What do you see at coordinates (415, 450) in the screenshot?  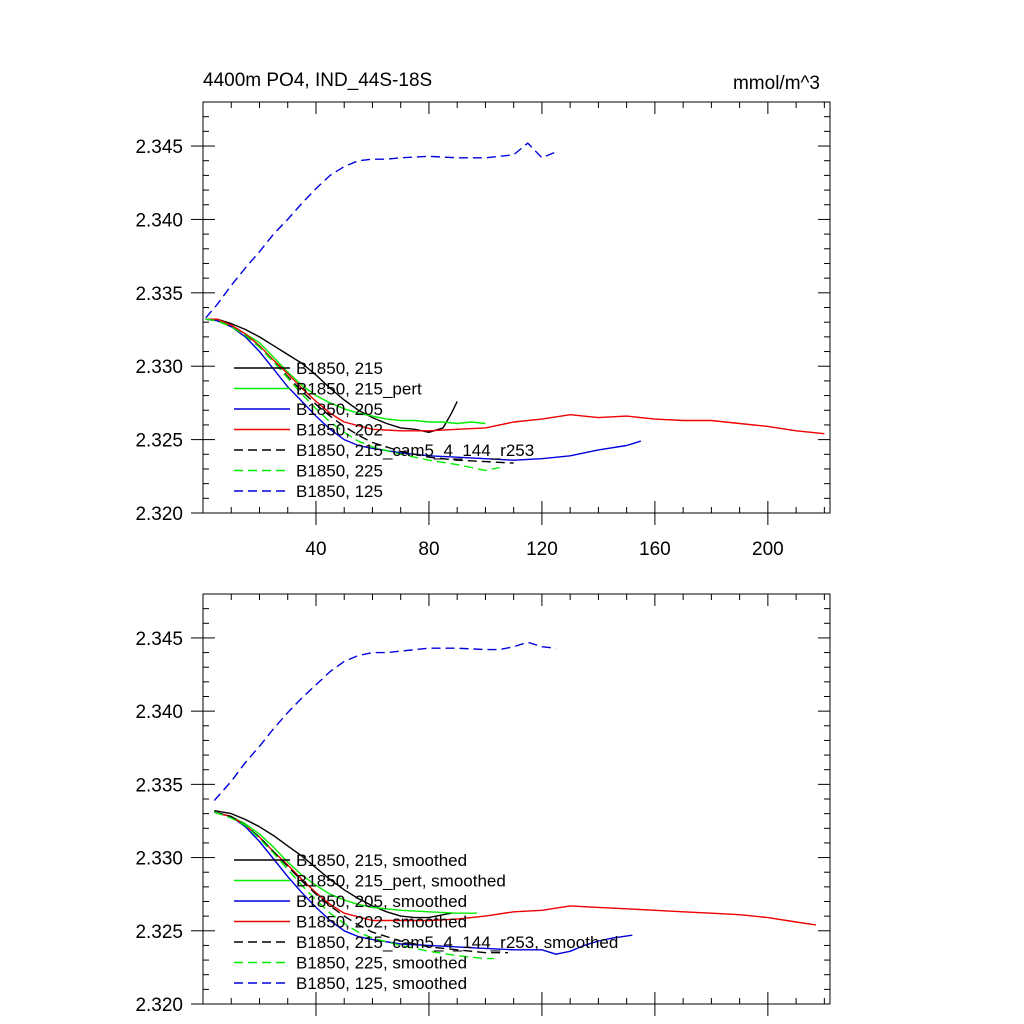 I see `legend-label: B1850, 215_cam5_4_144_r253` at bounding box center [415, 450].